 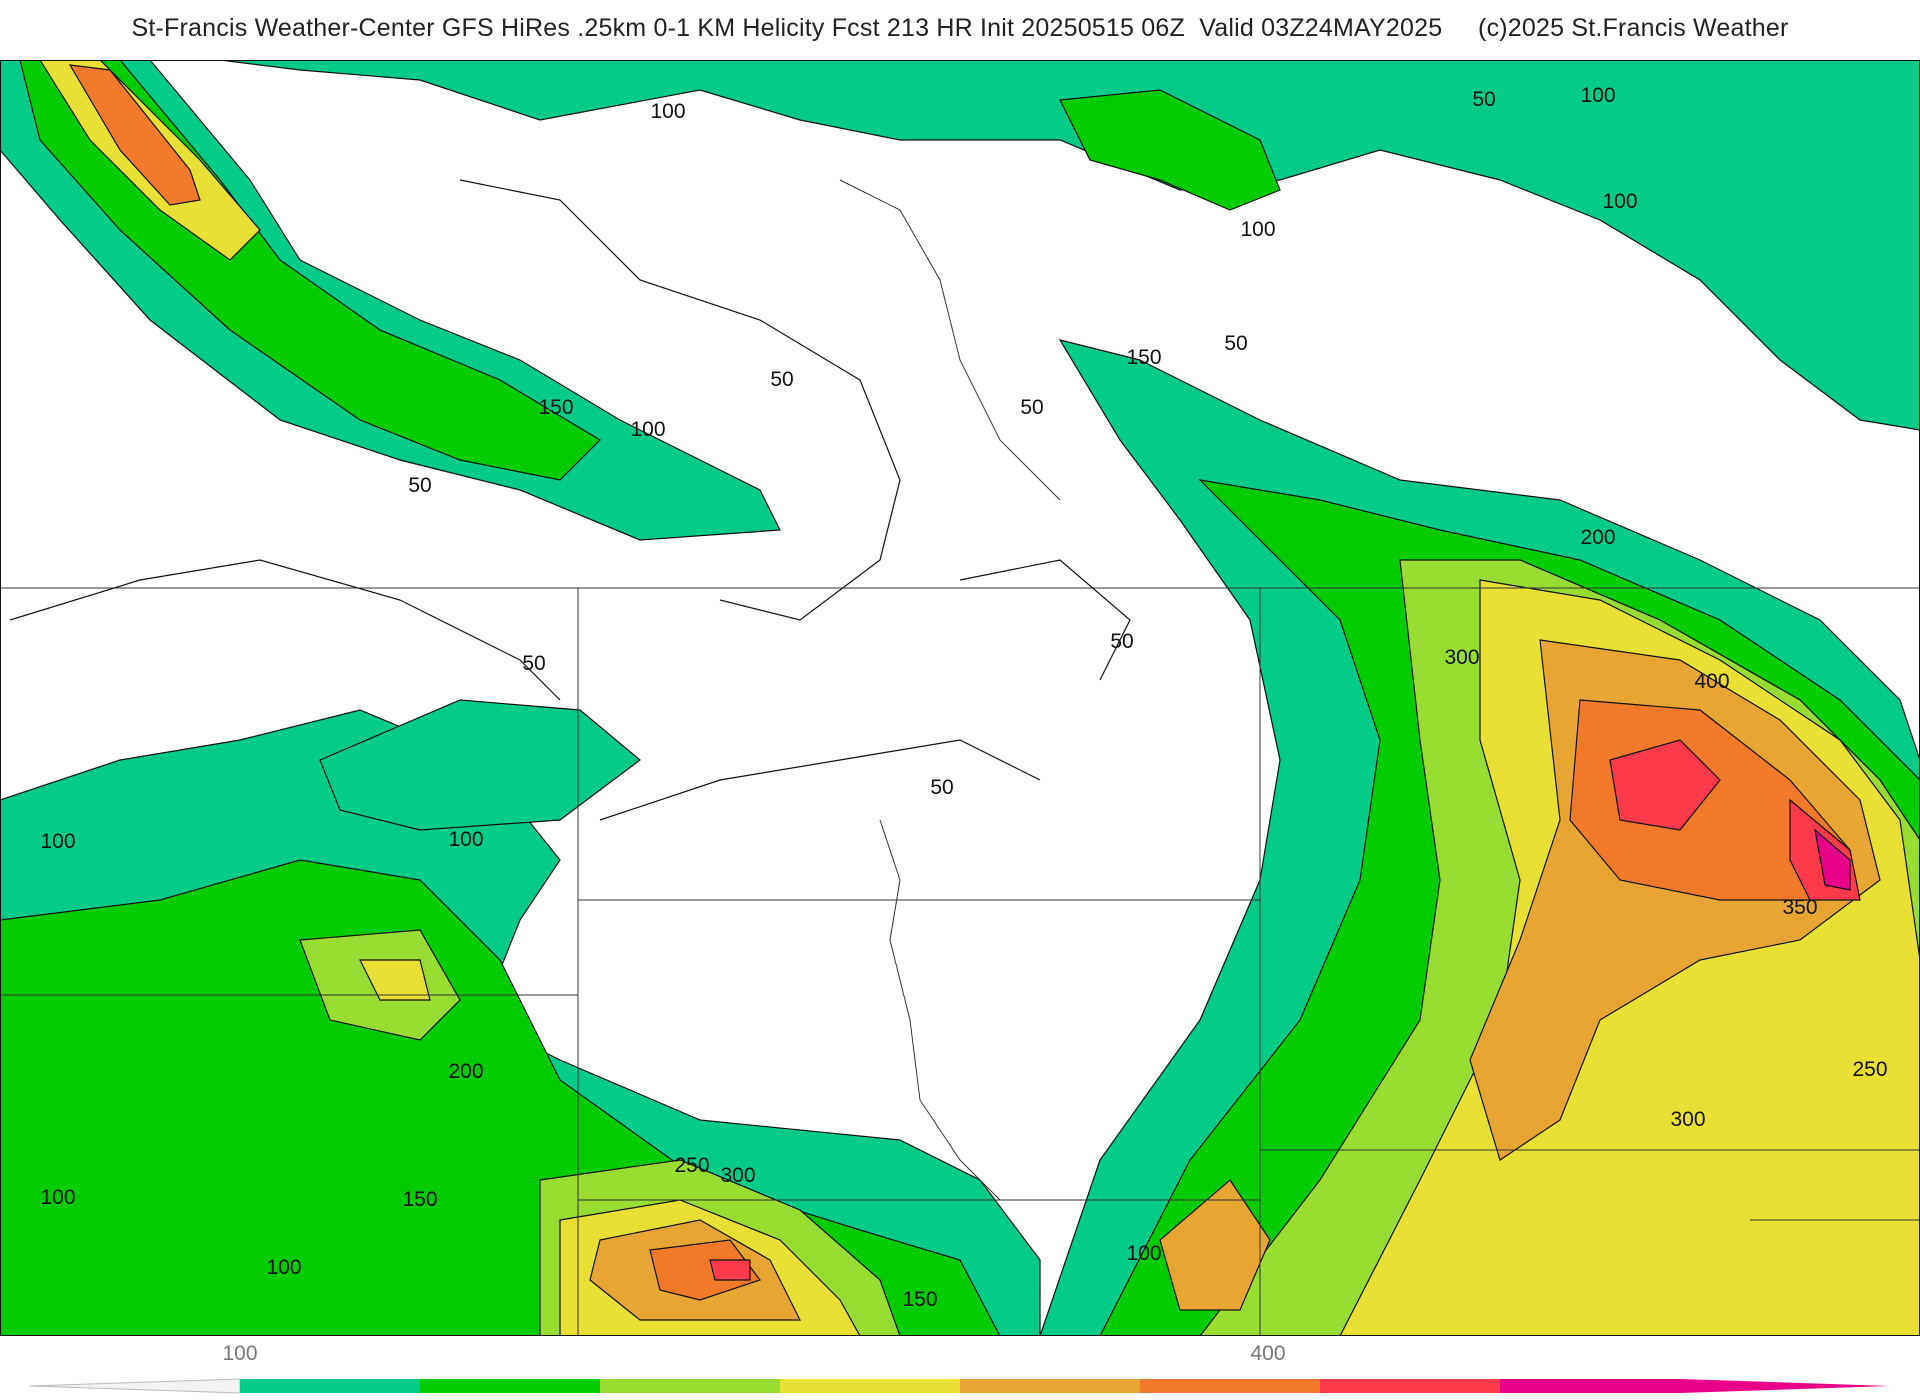 I want to click on colorbar-tick-label: 100, so click(x=240, y=1353).